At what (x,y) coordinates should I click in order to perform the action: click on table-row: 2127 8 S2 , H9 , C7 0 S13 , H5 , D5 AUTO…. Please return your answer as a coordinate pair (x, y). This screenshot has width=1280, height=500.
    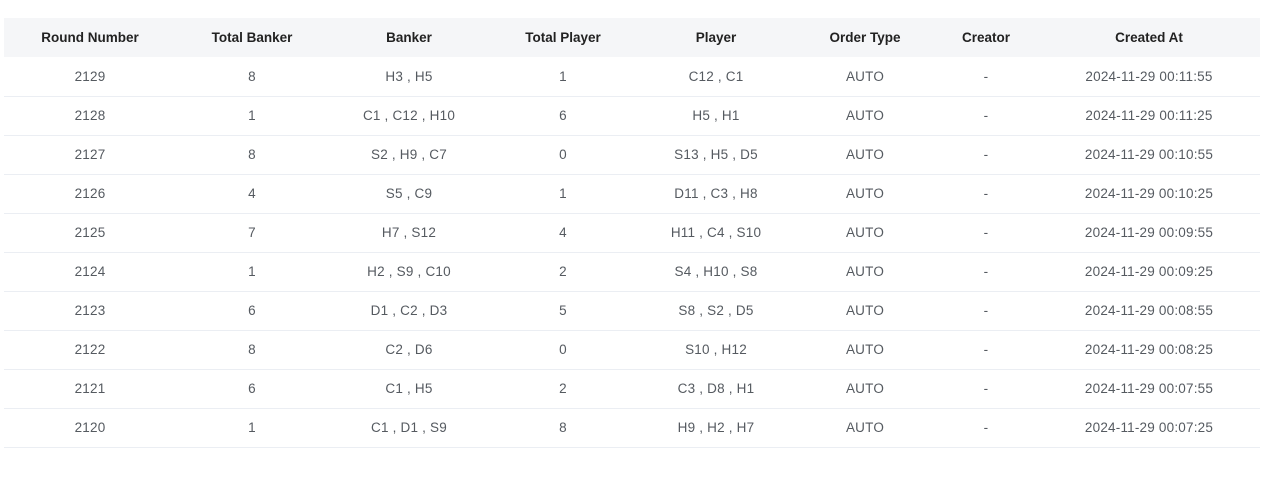
    Looking at the image, I should click on (632, 154).